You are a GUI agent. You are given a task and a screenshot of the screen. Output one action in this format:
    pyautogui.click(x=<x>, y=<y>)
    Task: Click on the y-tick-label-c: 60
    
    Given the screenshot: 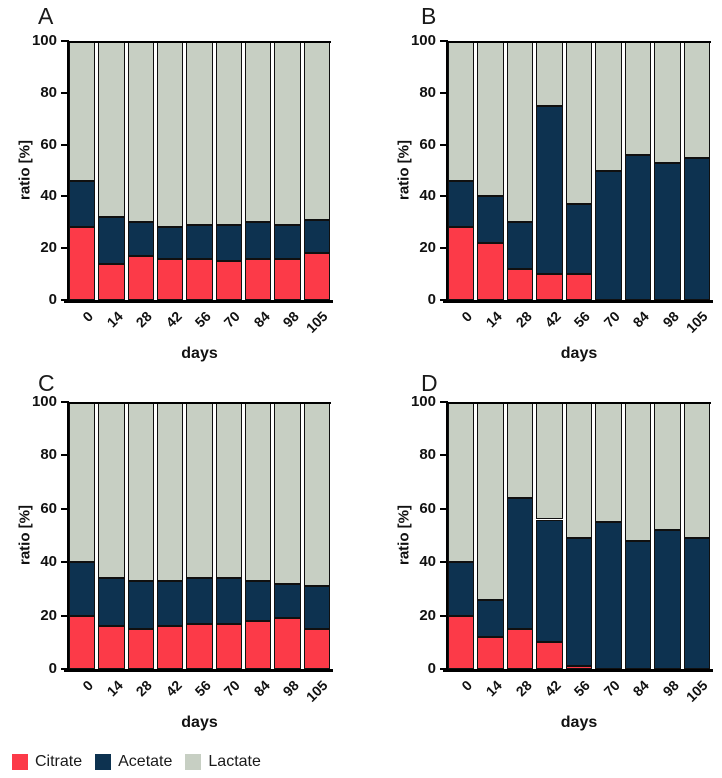 What is the action you would take?
    pyautogui.click(x=48, y=508)
    